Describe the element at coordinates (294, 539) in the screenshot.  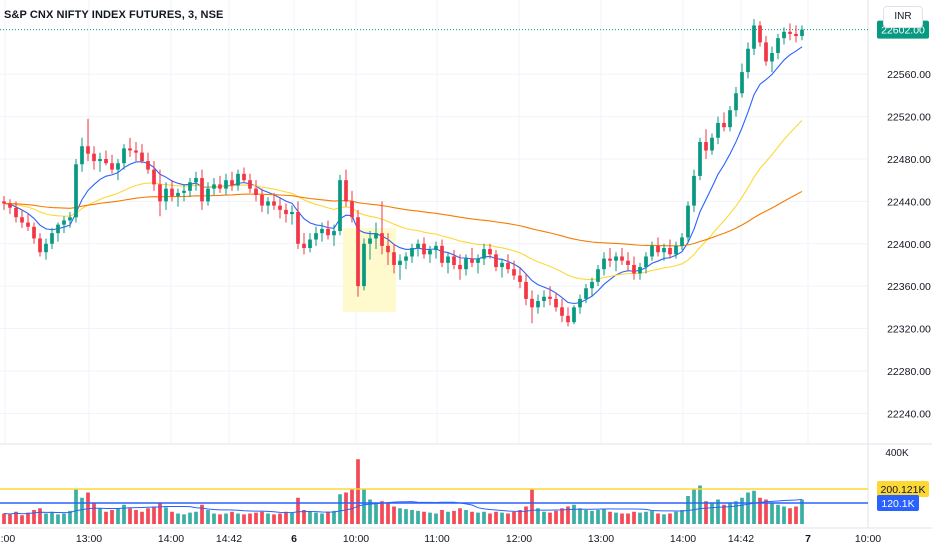
I see `time-tick-label: 6` at that location.